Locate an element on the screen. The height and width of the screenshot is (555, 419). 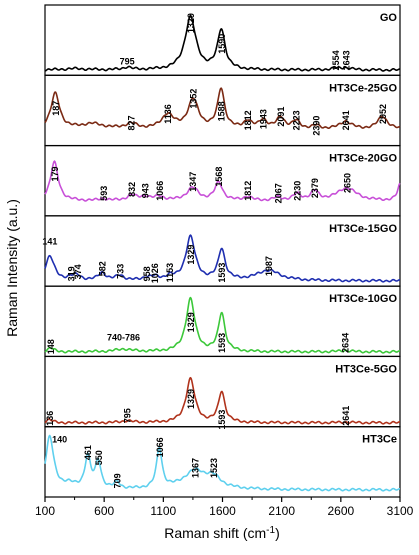
panel-ht3ce: HT3Ce 140 461 550 709 1066 1367 1523 is located at coordinates (222, 462).